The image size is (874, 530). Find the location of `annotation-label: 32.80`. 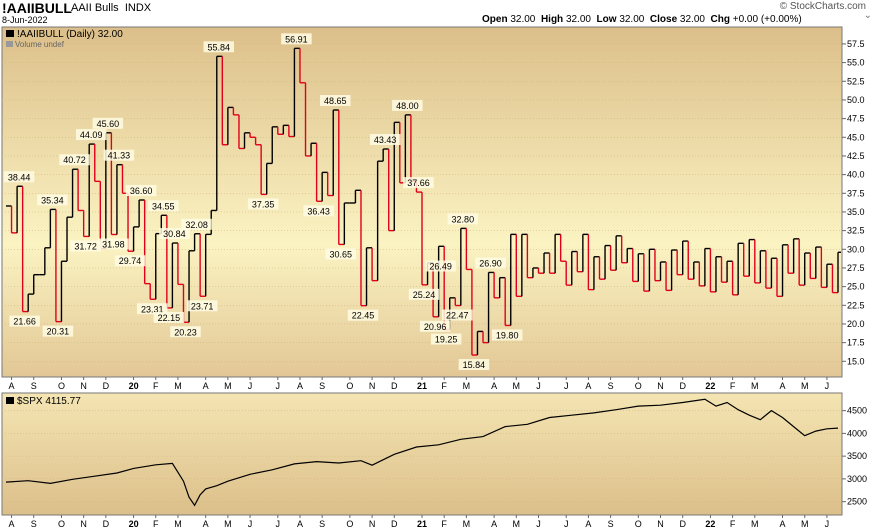

annotation-label: 32.80 is located at coordinates (463, 219).